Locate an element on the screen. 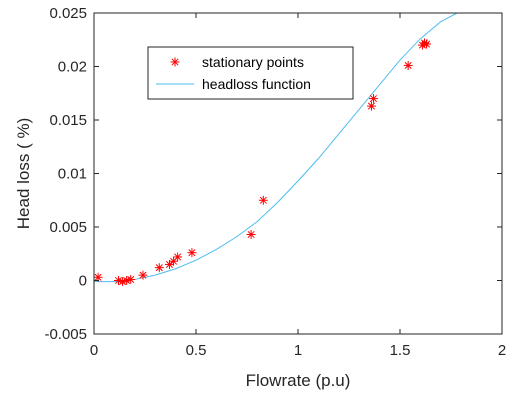 The height and width of the screenshot is (396, 514). y-tick-label: 0.015 is located at coordinates (68, 120).